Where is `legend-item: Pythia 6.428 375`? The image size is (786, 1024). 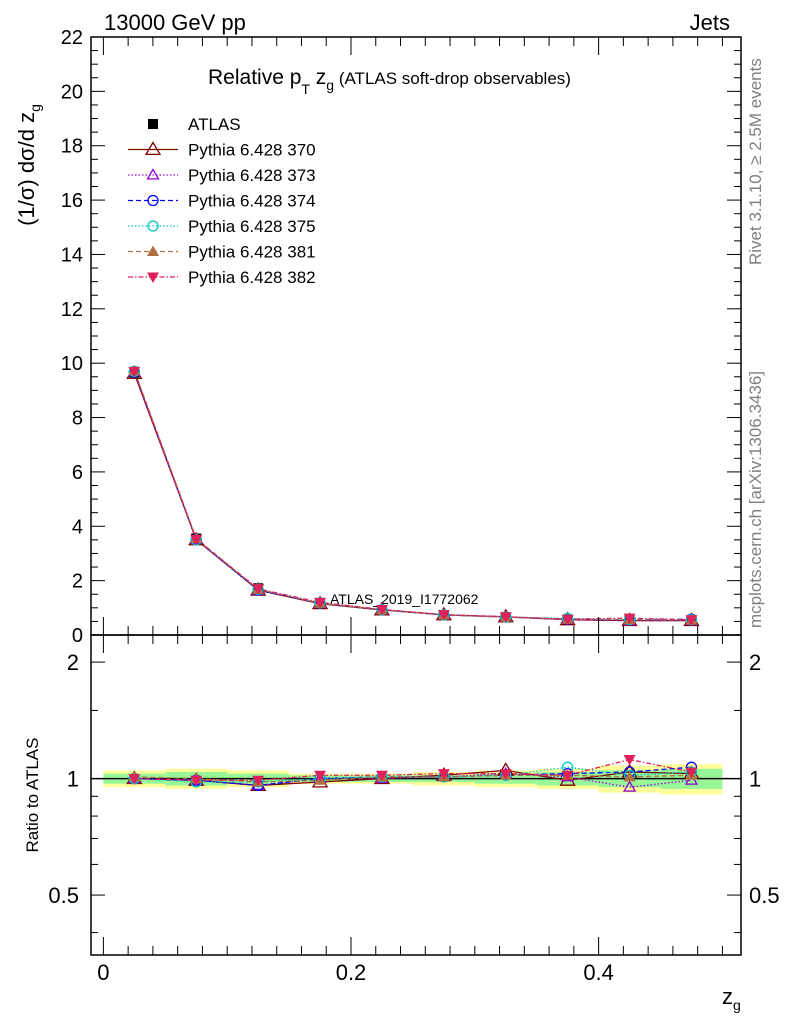 legend-item: Pythia 6.428 375 is located at coordinates (222, 226).